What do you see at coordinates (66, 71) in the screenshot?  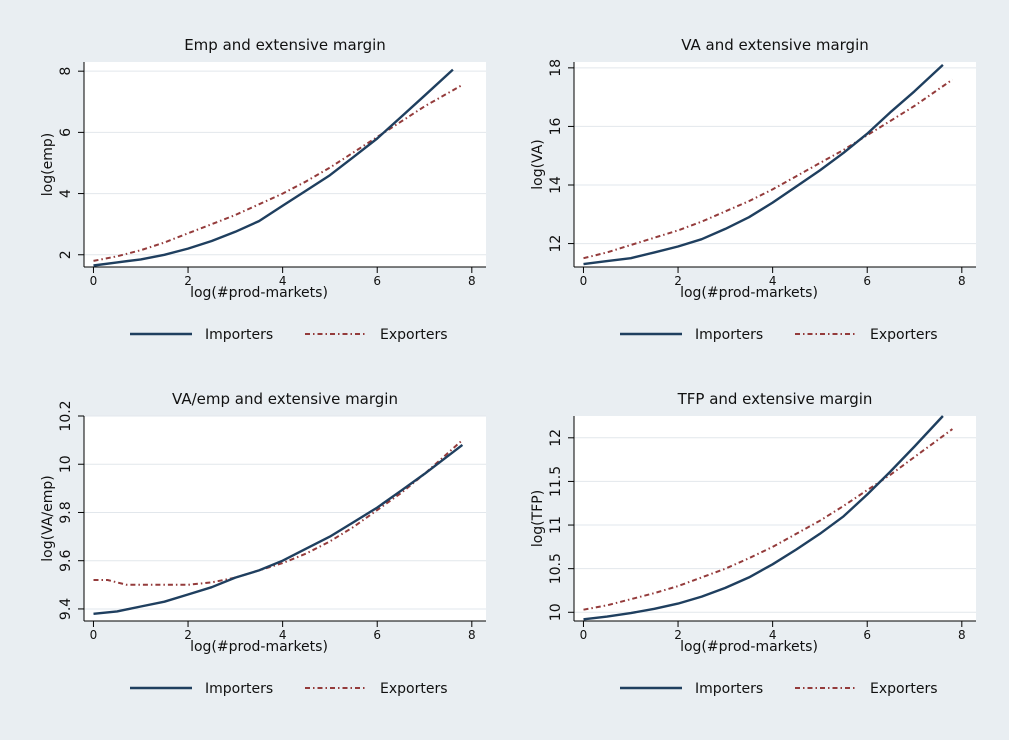 I see `y-tick-label: 8` at bounding box center [66, 71].